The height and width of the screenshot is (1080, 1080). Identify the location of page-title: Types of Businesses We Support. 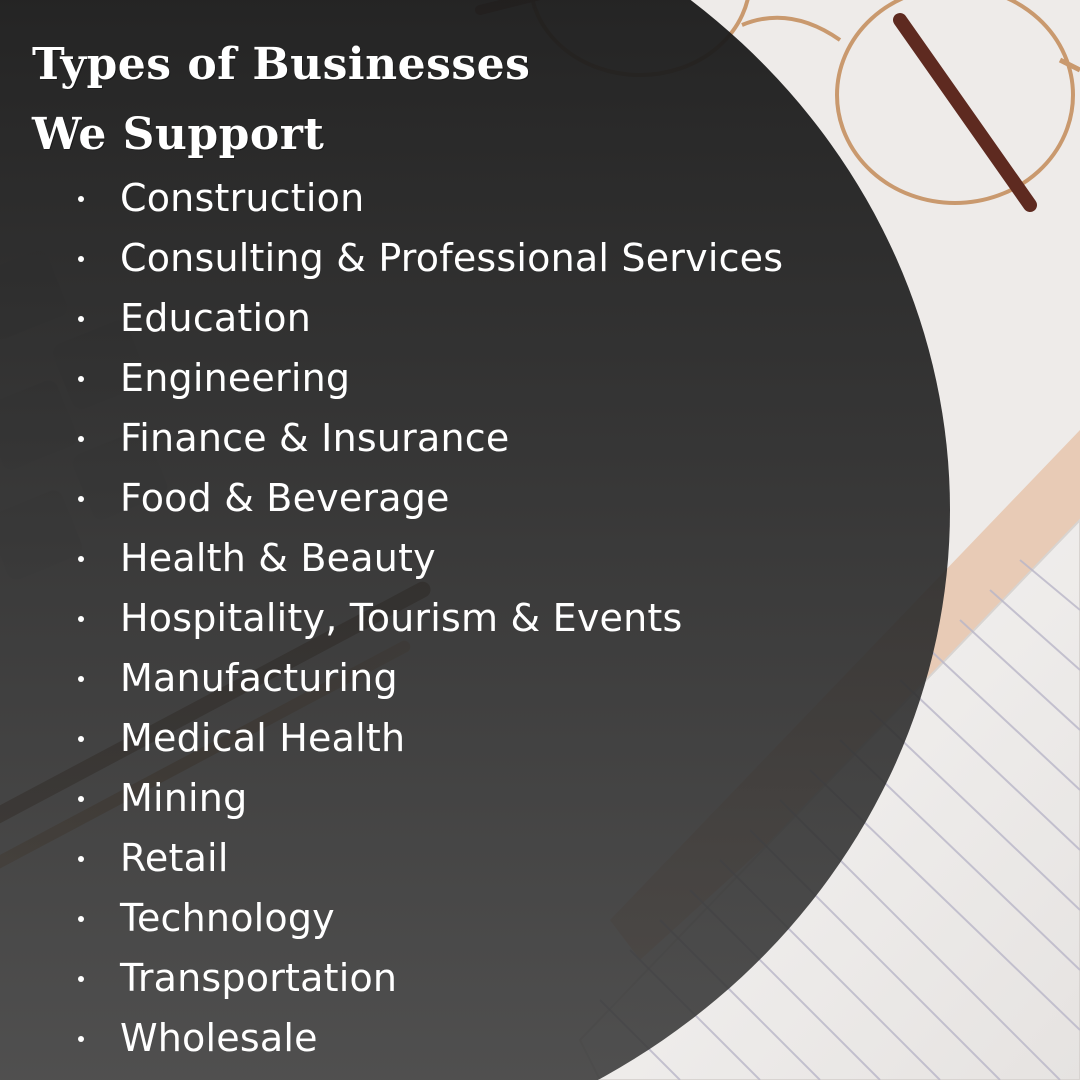
(281, 100).